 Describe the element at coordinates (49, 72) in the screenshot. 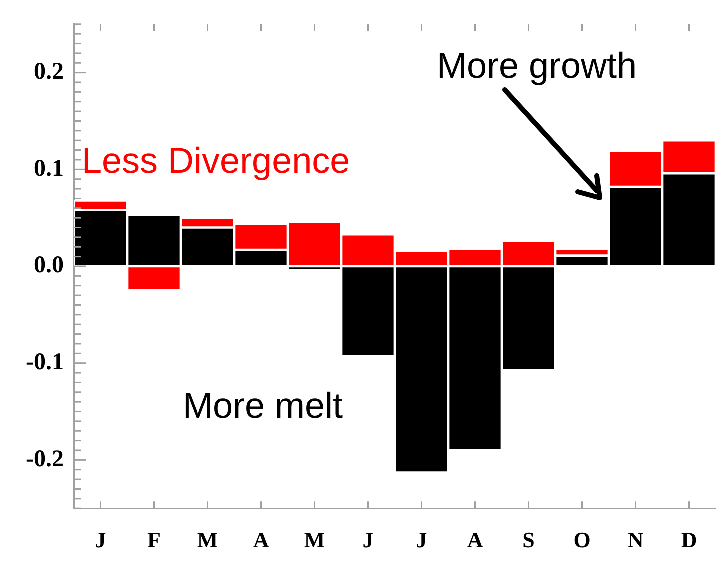

I see `y-tick-label: 0.2` at that location.